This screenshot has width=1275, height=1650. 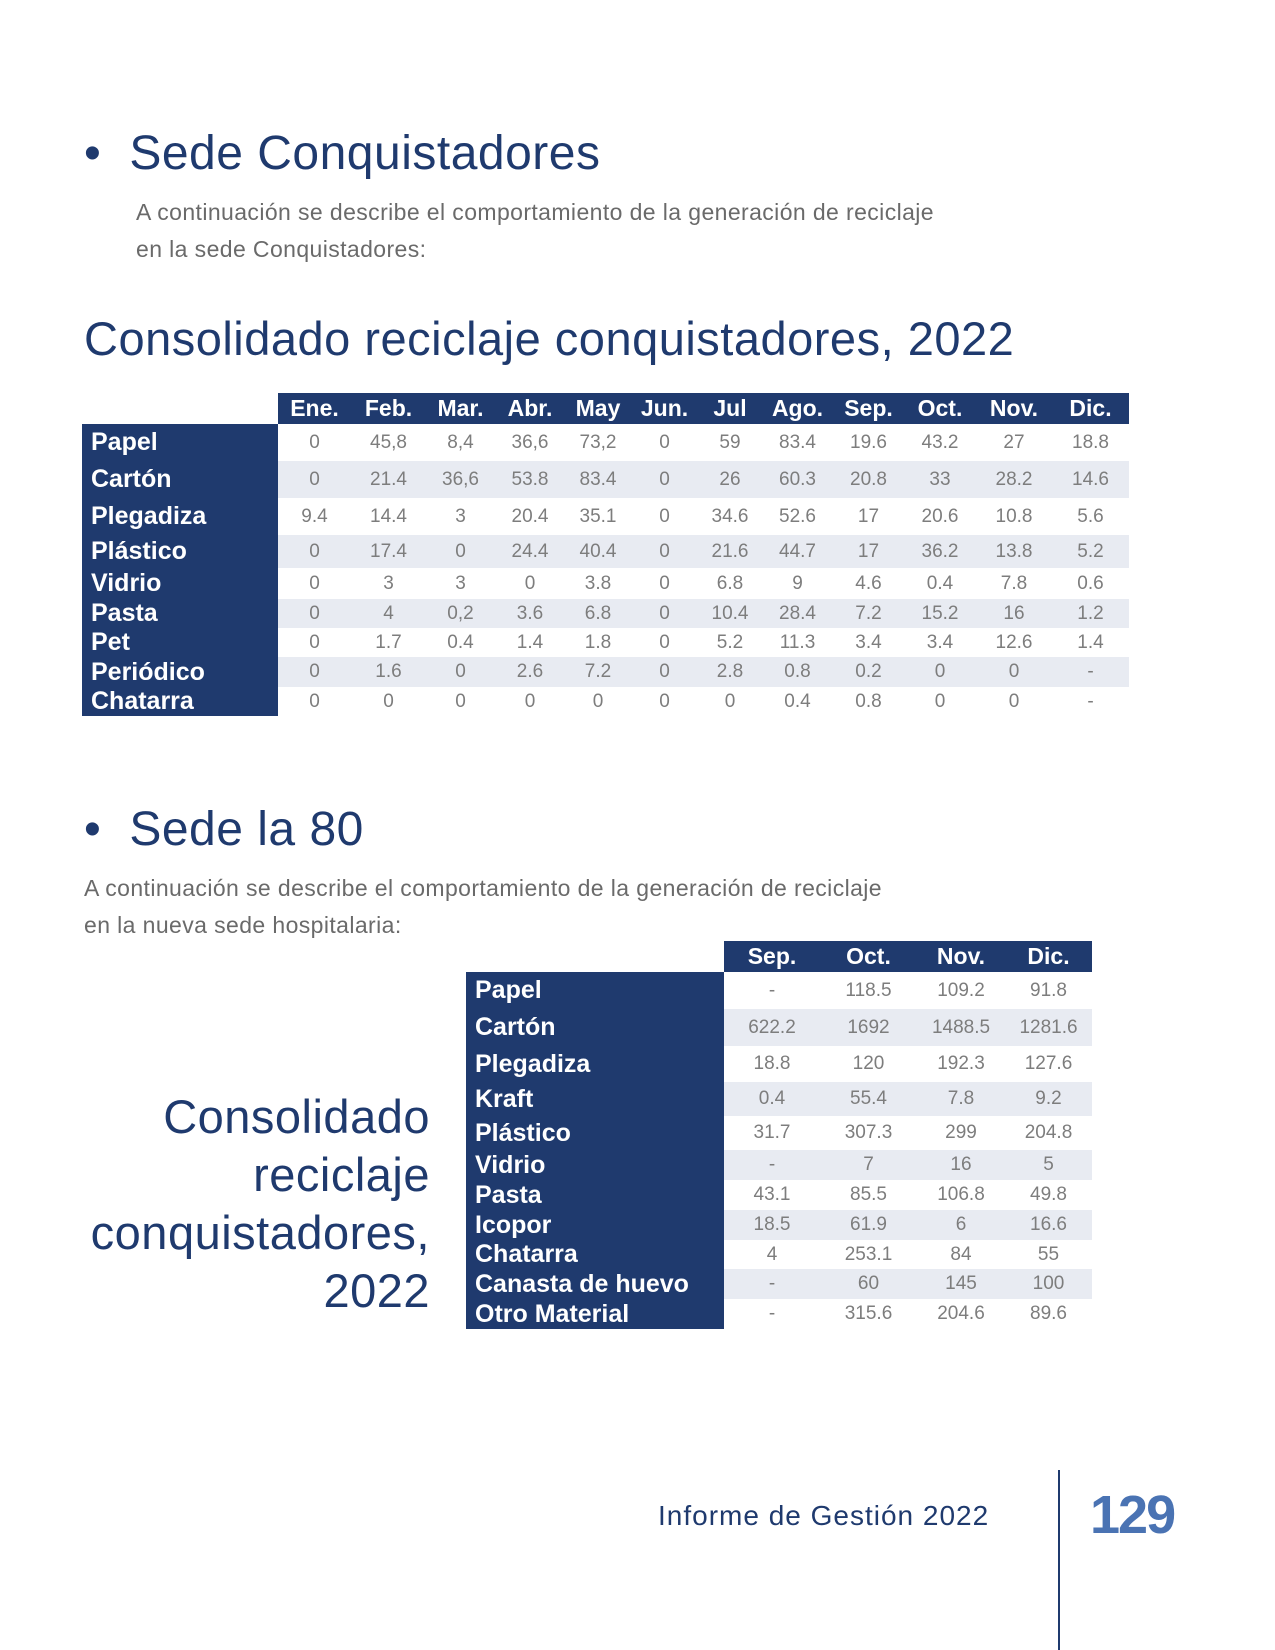 What do you see at coordinates (664, 408) in the screenshot?
I see `column-header: Jun.` at bounding box center [664, 408].